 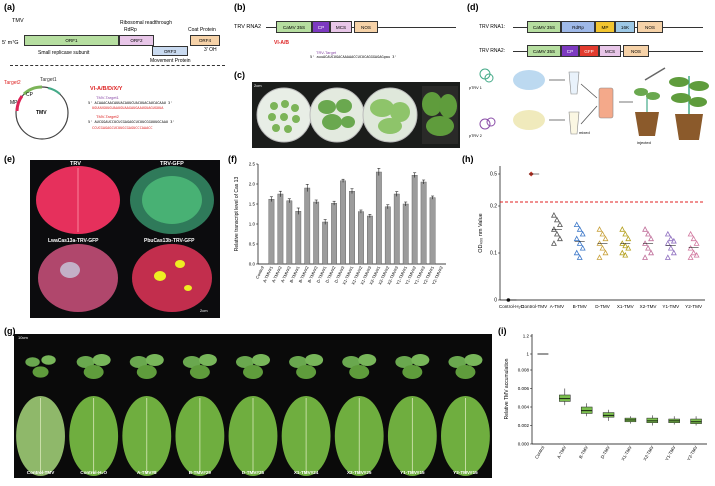 What do you see at coordinates (252, 224) in the screenshot?
I see `f-y-tick-label: 1.0` at bounding box center [252, 224].